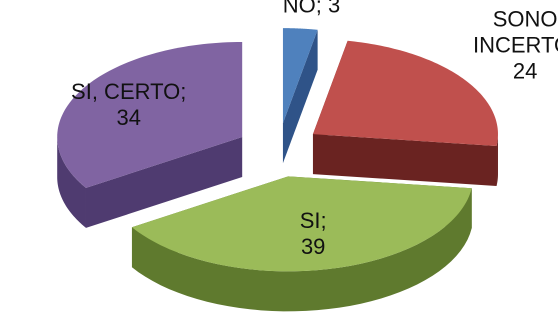 The height and width of the screenshot is (329, 558). I want to click on slice-label-0: NO; 3, so click(311, 8).